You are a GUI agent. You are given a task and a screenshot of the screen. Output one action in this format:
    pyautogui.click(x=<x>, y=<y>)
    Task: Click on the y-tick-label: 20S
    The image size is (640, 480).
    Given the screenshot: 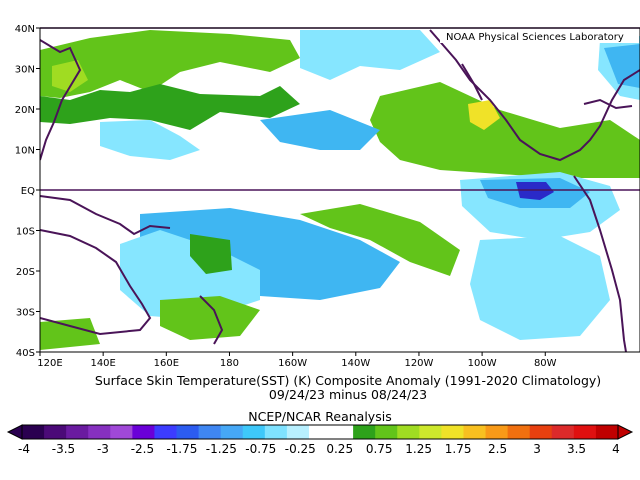 What is the action you would take?
    pyautogui.click(x=25, y=272)
    